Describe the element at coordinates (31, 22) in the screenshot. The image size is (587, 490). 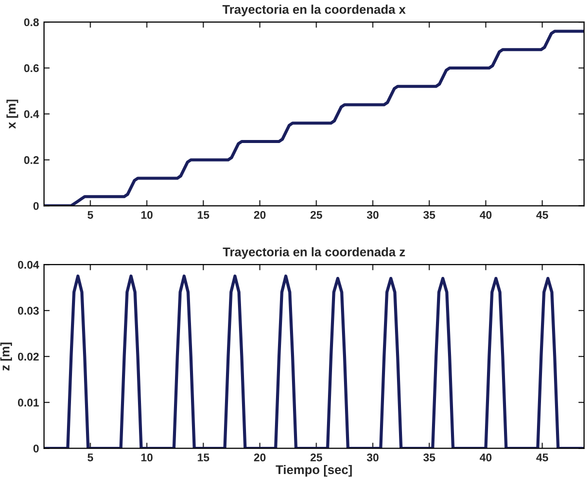
I see `y-tick-label: 0.8` at that location.